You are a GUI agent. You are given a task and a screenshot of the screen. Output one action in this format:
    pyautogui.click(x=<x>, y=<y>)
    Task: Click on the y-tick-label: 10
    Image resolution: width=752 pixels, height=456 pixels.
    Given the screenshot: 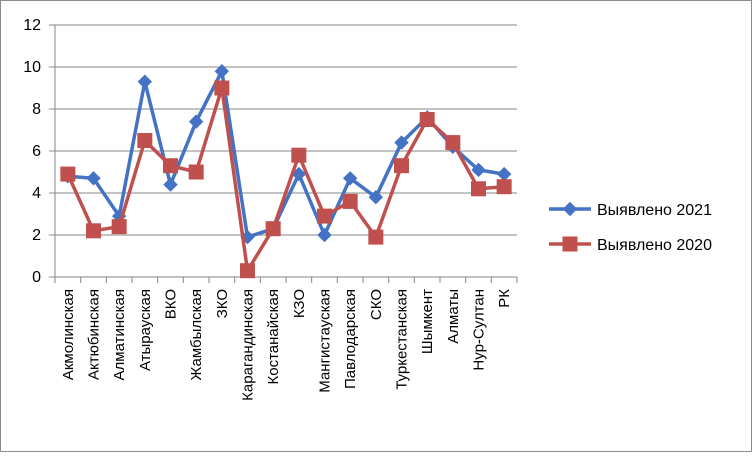 What is the action you would take?
    pyautogui.click(x=32, y=67)
    